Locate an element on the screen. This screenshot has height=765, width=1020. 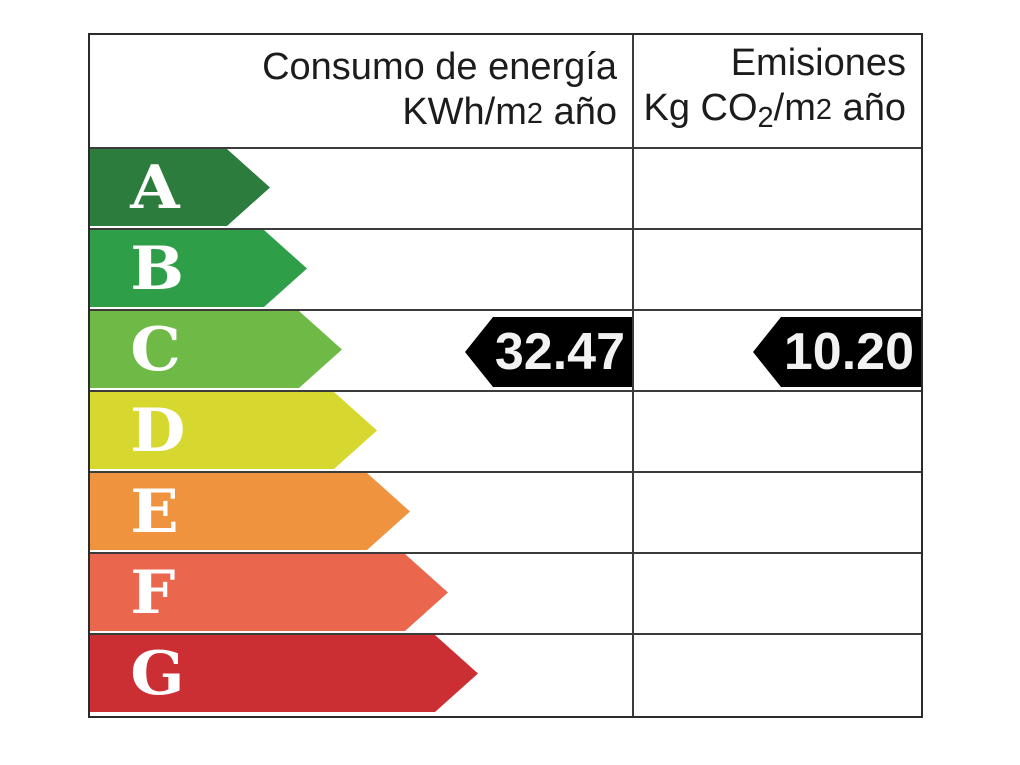
header-emisiones-cell: Emisiones Kg CO2/m2 año is located at coordinates (776, 91).